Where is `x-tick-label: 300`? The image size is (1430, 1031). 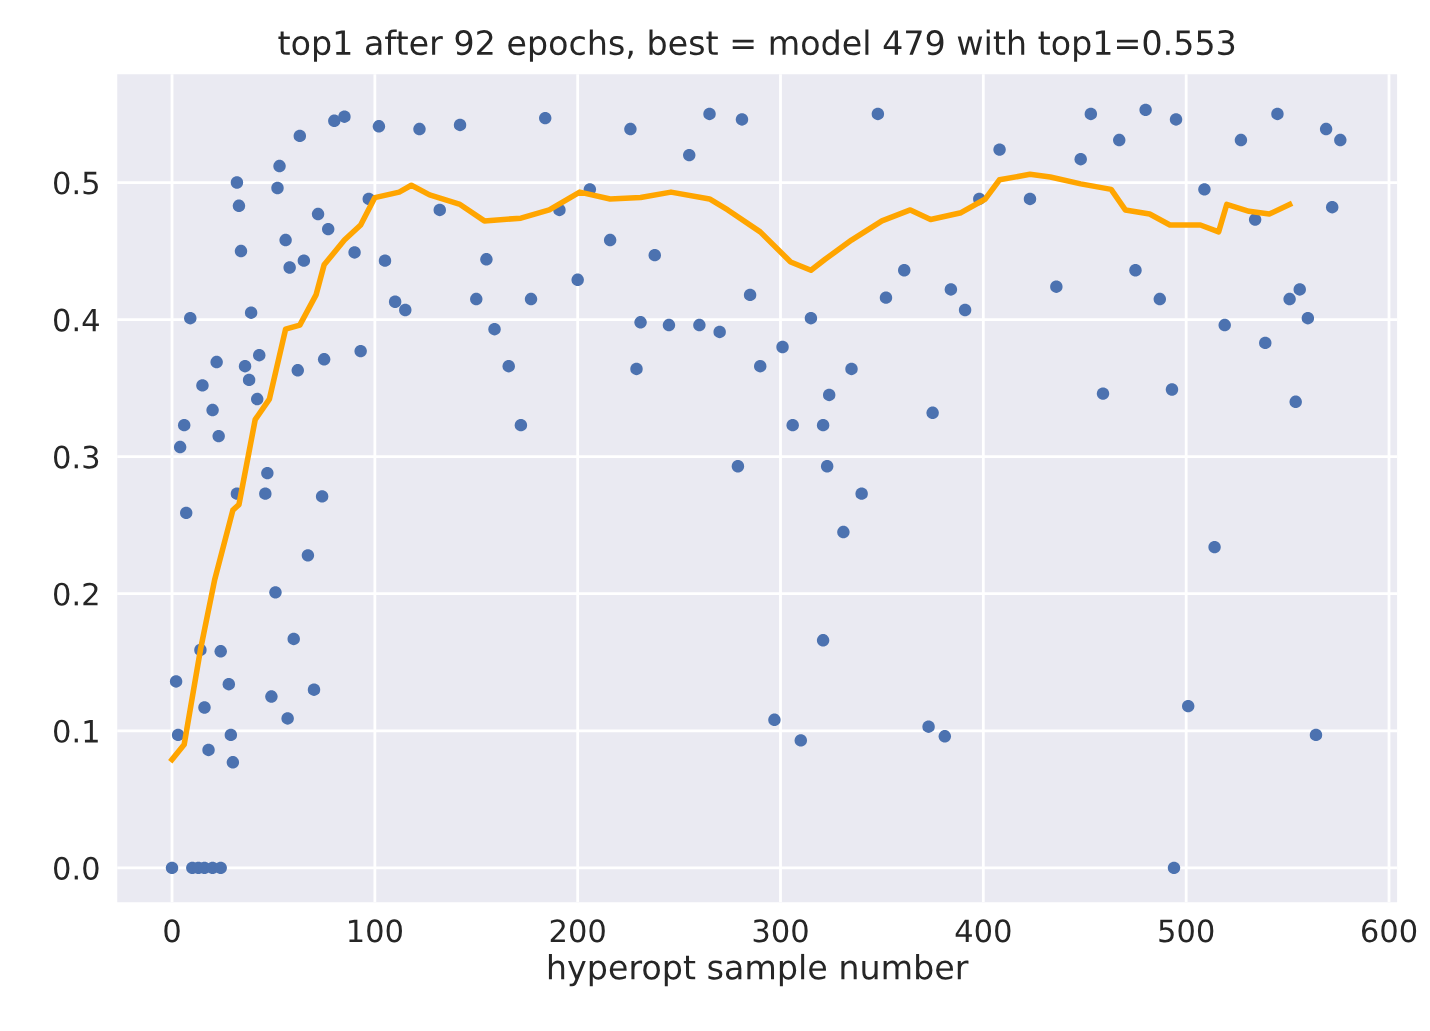 x-tick-label: 300 is located at coordinates (780, 931).